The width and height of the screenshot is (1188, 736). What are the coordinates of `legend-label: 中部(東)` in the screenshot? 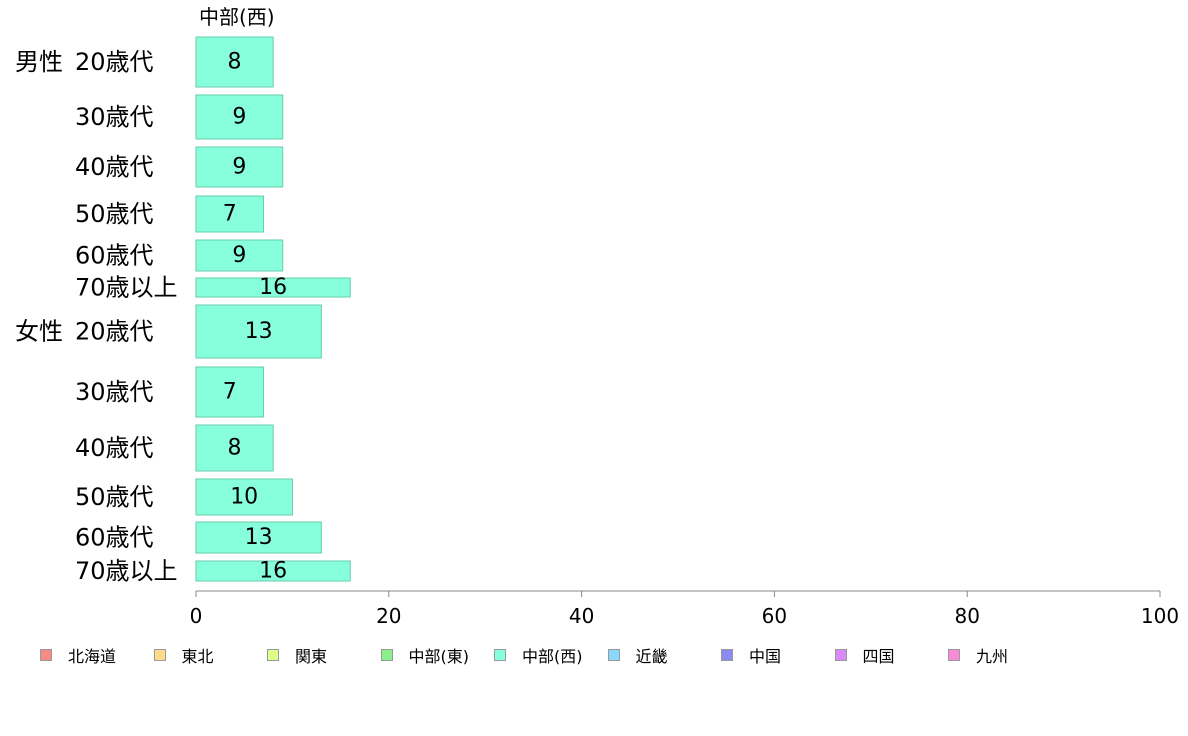 It's located at (439, 656).